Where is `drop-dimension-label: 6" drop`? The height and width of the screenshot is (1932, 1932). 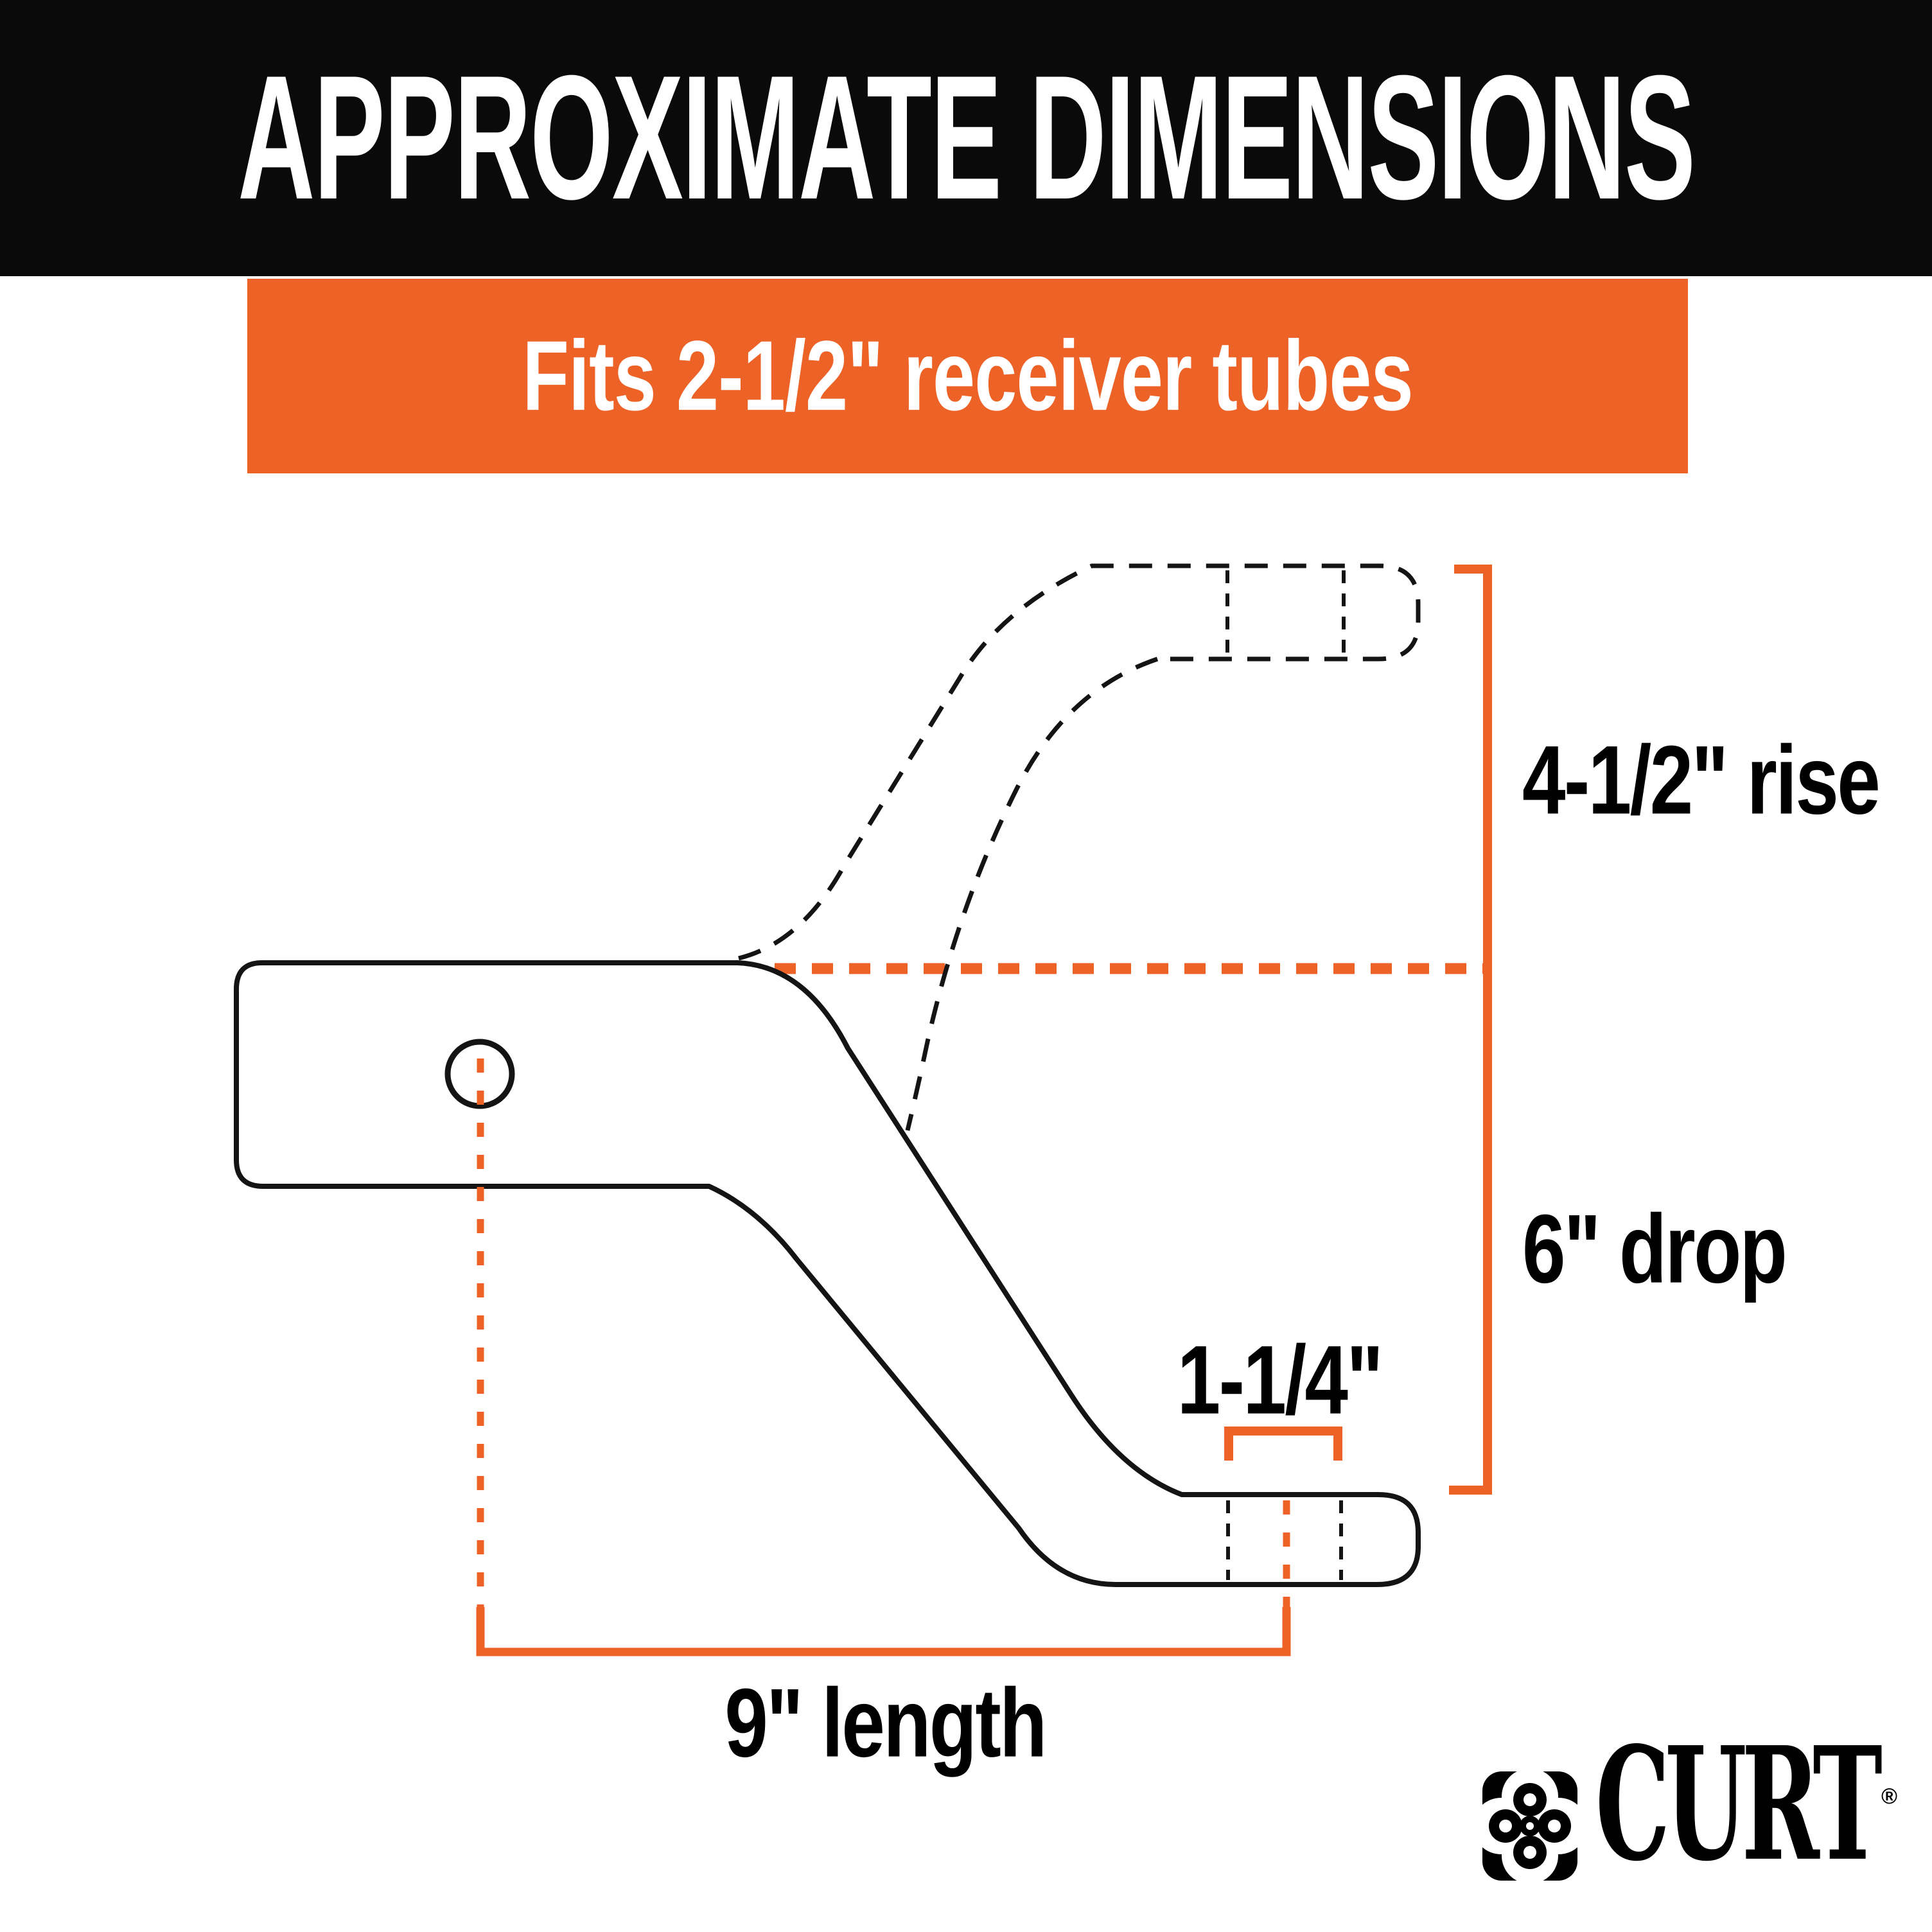 drop-dimension-label: 6" drop is located at coordinates (1654, 1249).